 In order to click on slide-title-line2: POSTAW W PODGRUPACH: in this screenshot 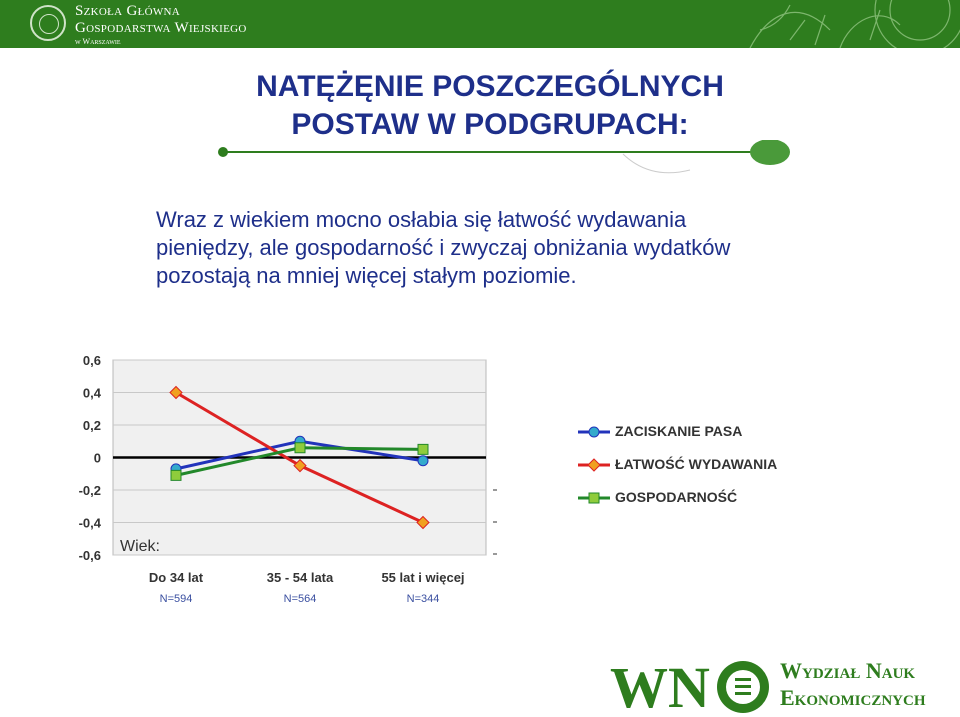, I will do `click(490, 124)`.